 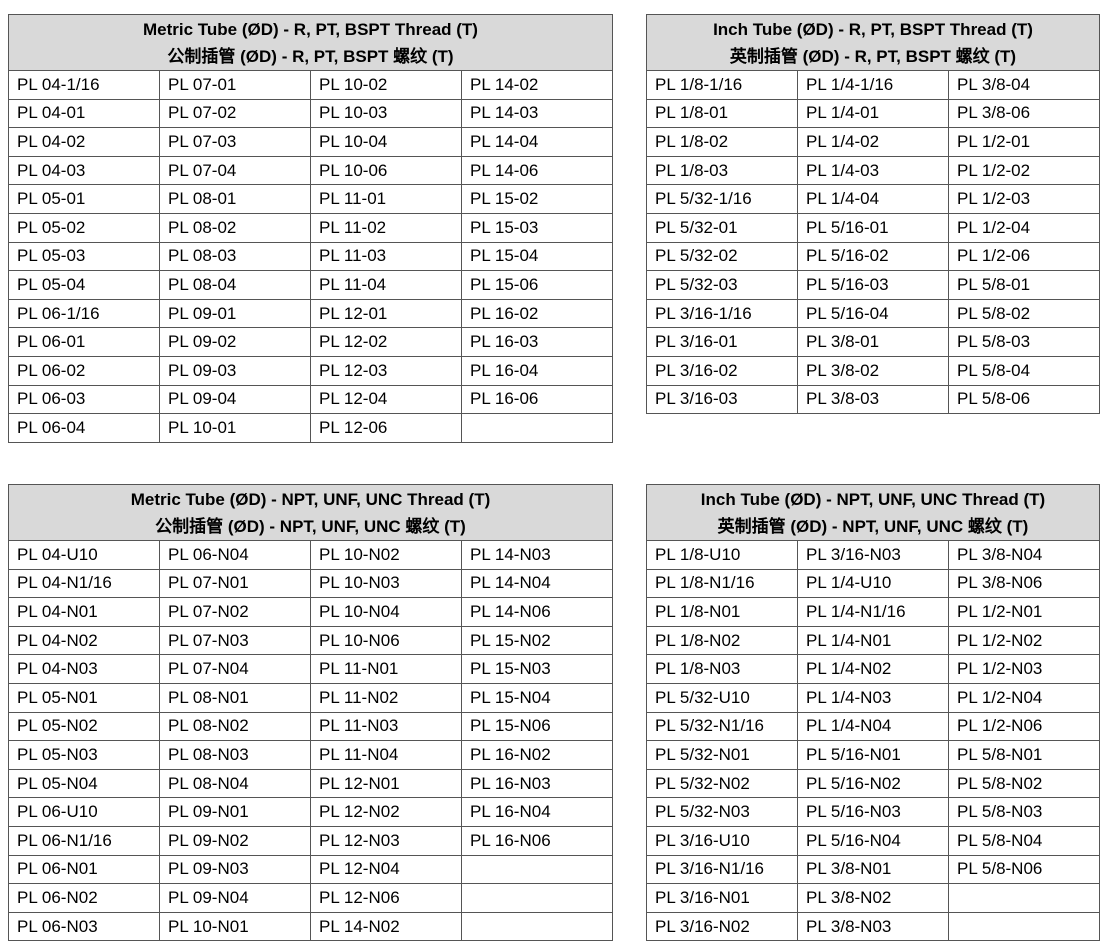 I want to click on part-number-cell: PL 3/16-N1/16, so click(x=722, y=869).